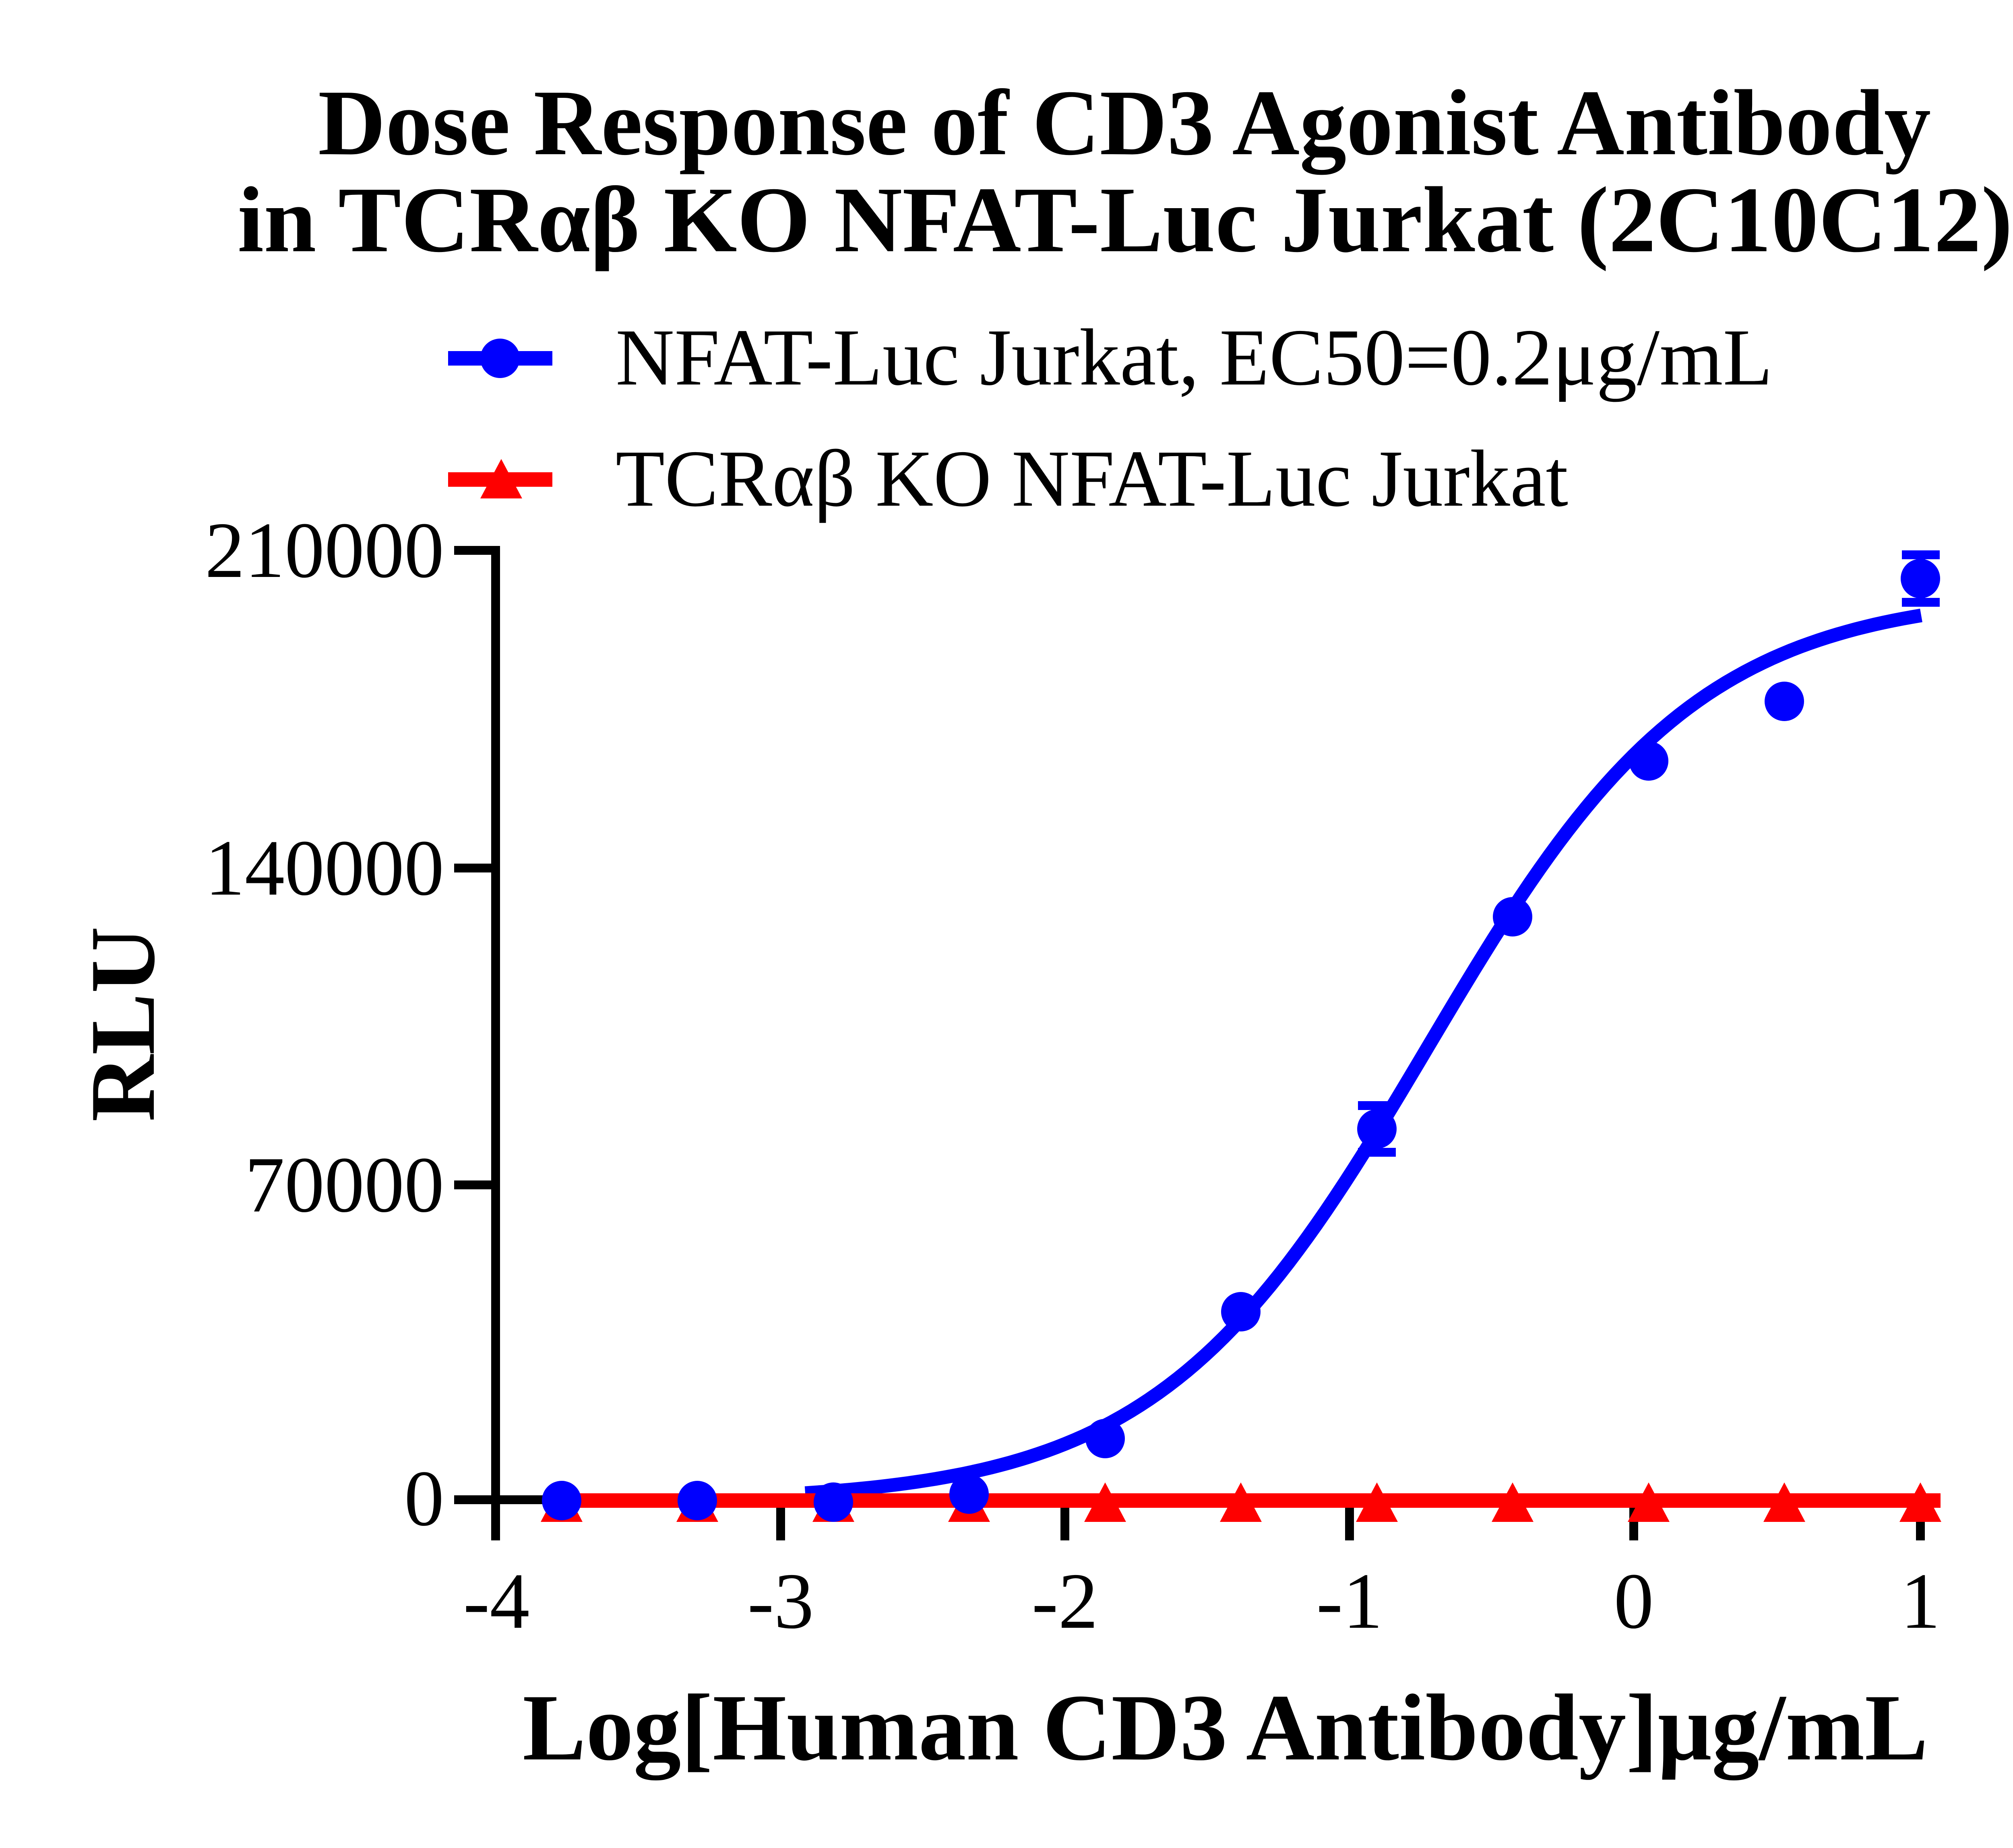 This screenshot has height=1848, width=2013. What do you see at coordinates (344, 1185) in the screenshot?
I see `svg-text: 70000` at bounding box center [344, 1185].